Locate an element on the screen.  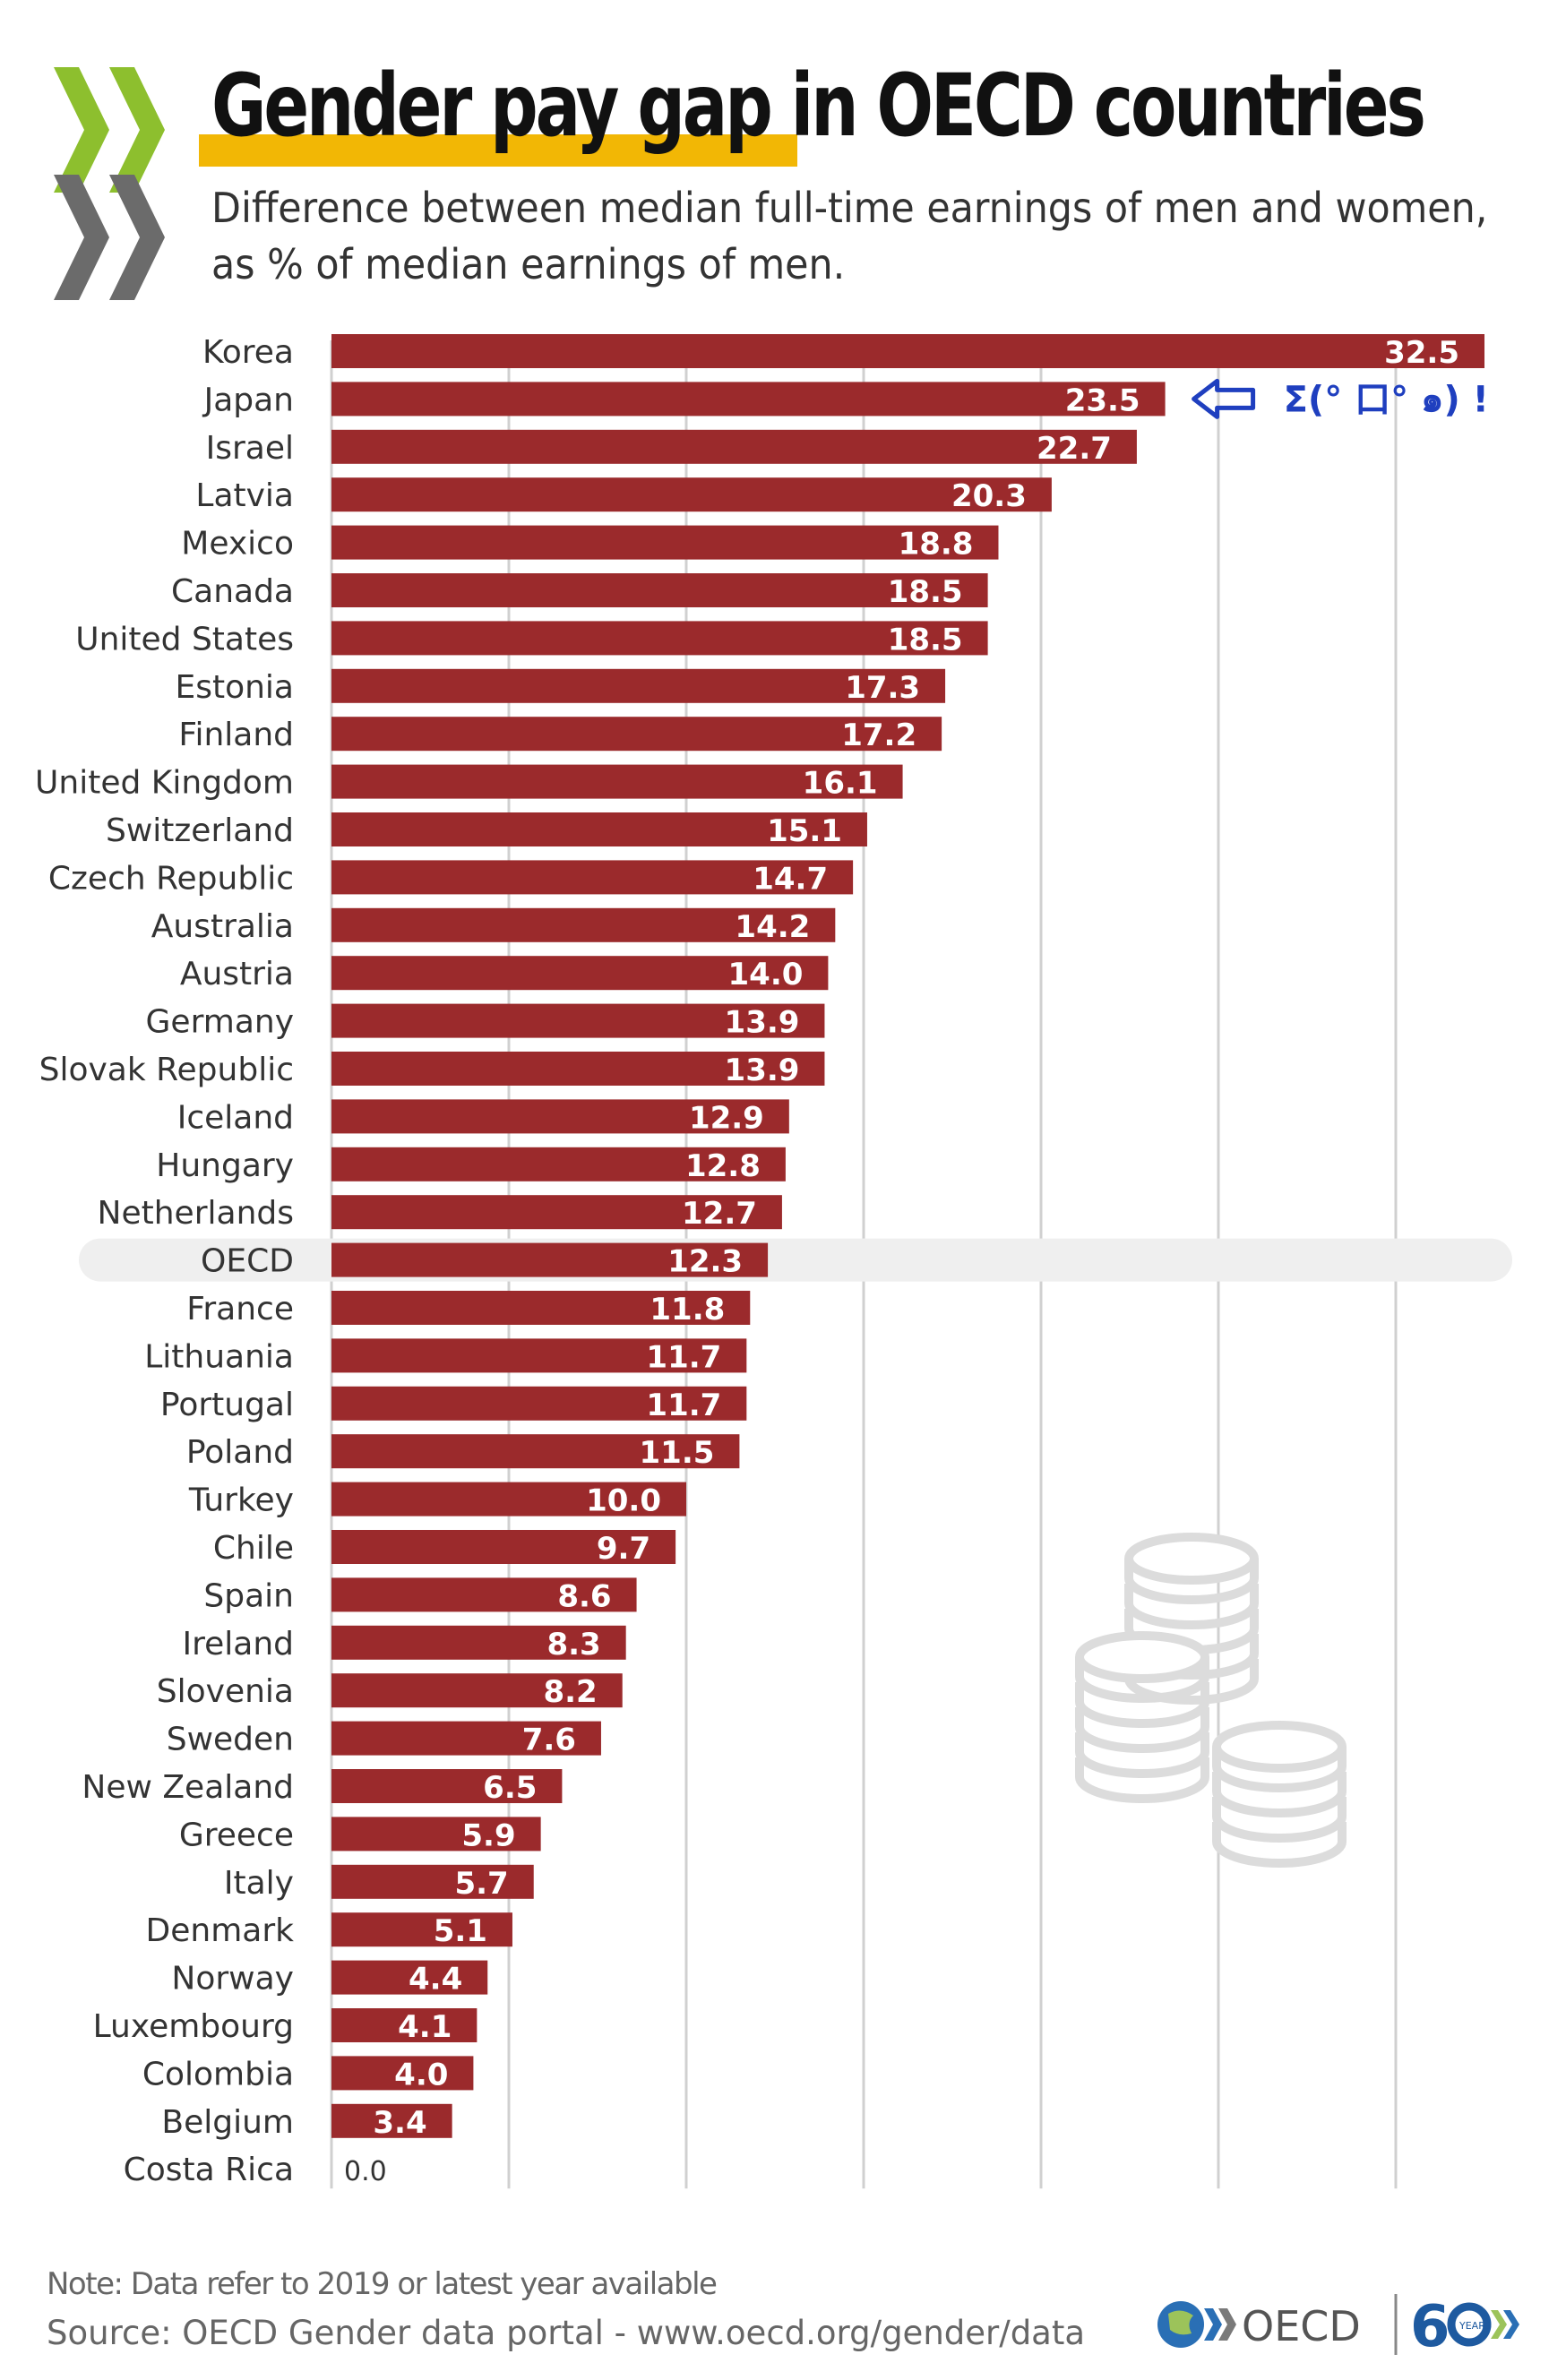
value-label: 17.3 is located at coordinates (882, 688).